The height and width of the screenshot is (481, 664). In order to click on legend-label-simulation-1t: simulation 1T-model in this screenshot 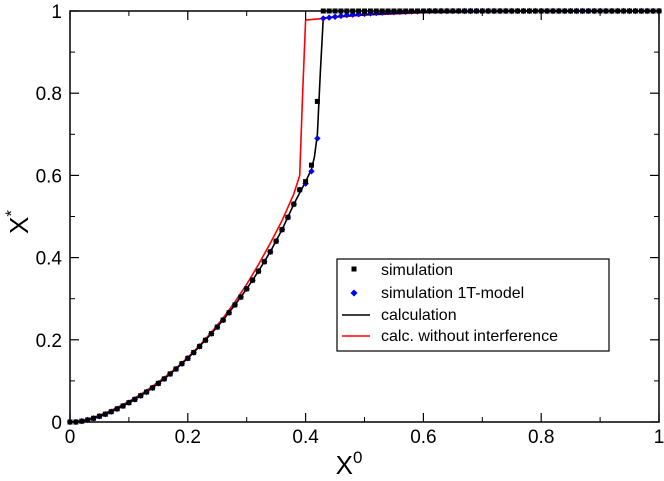, I will do `click(452, 293)`.